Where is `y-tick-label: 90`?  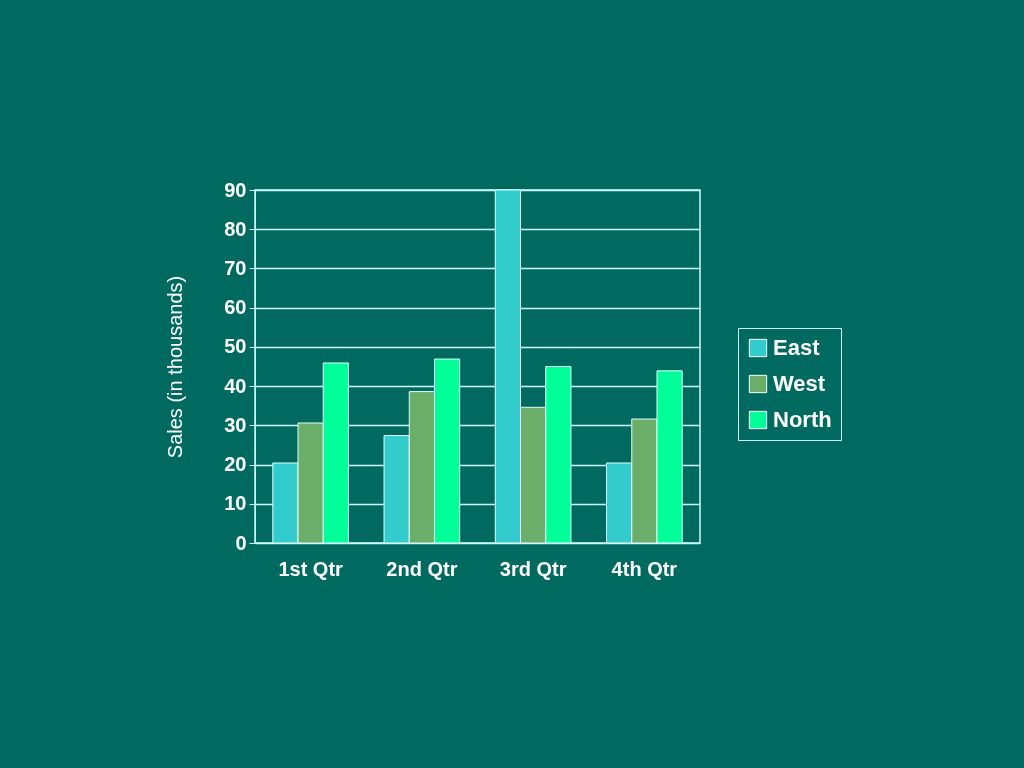
y-tick-label: 90 is located at coordinates (235, 189).